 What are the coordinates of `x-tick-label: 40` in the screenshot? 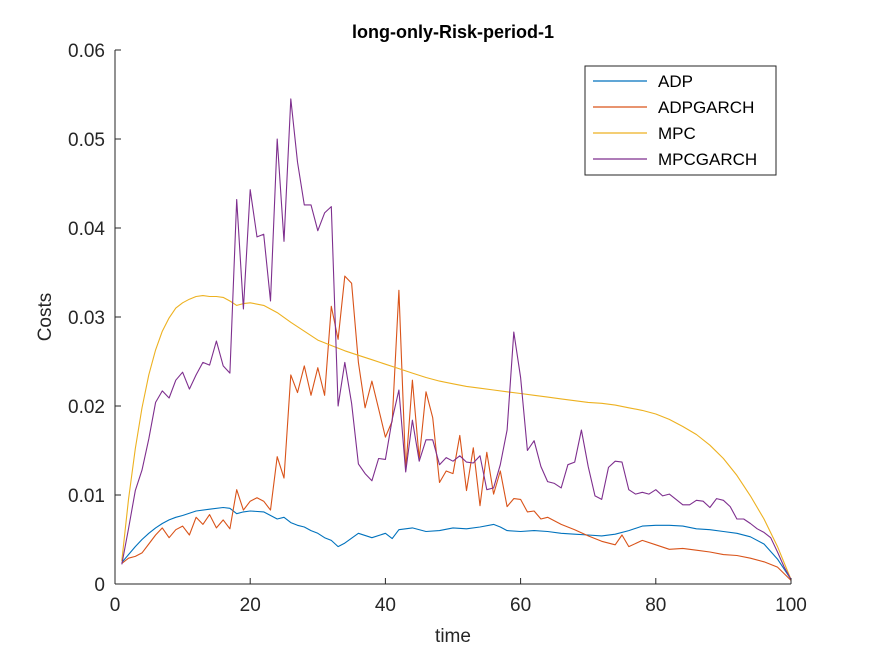 It's located at (385, 605).